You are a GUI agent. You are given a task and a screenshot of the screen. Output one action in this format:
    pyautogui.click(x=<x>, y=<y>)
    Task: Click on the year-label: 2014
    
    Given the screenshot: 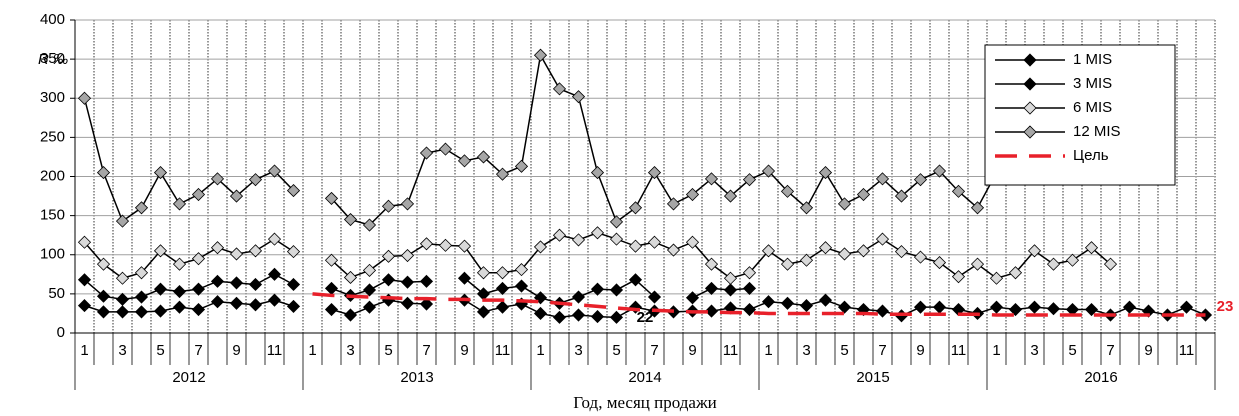 What is the action you would take?
    pyautogui.click(x=644, y=377)
    